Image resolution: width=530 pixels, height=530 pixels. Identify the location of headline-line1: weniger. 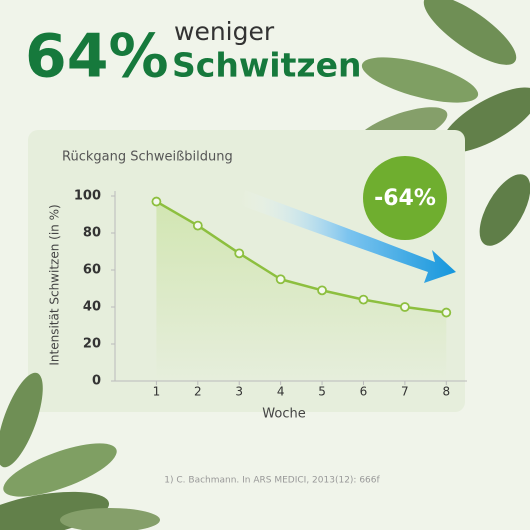
(224, 31).